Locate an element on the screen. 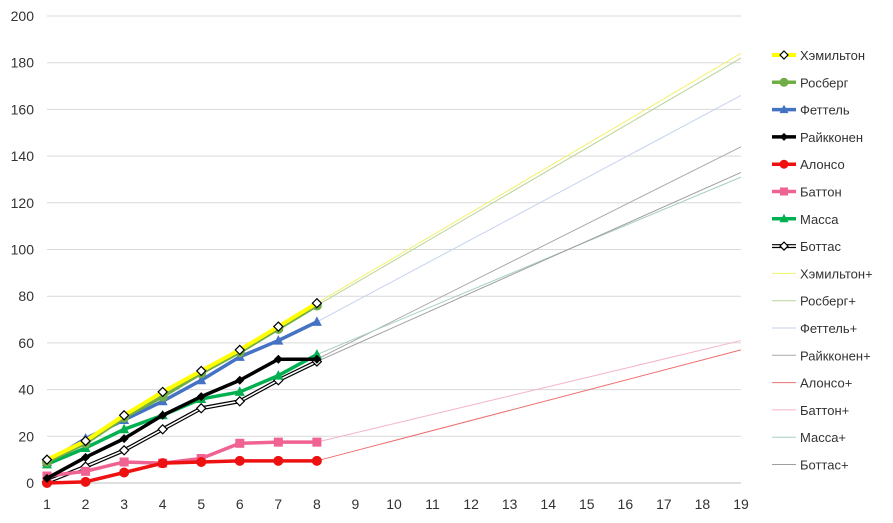  x-tick-label: 10 is located at coordinates (394, 504).